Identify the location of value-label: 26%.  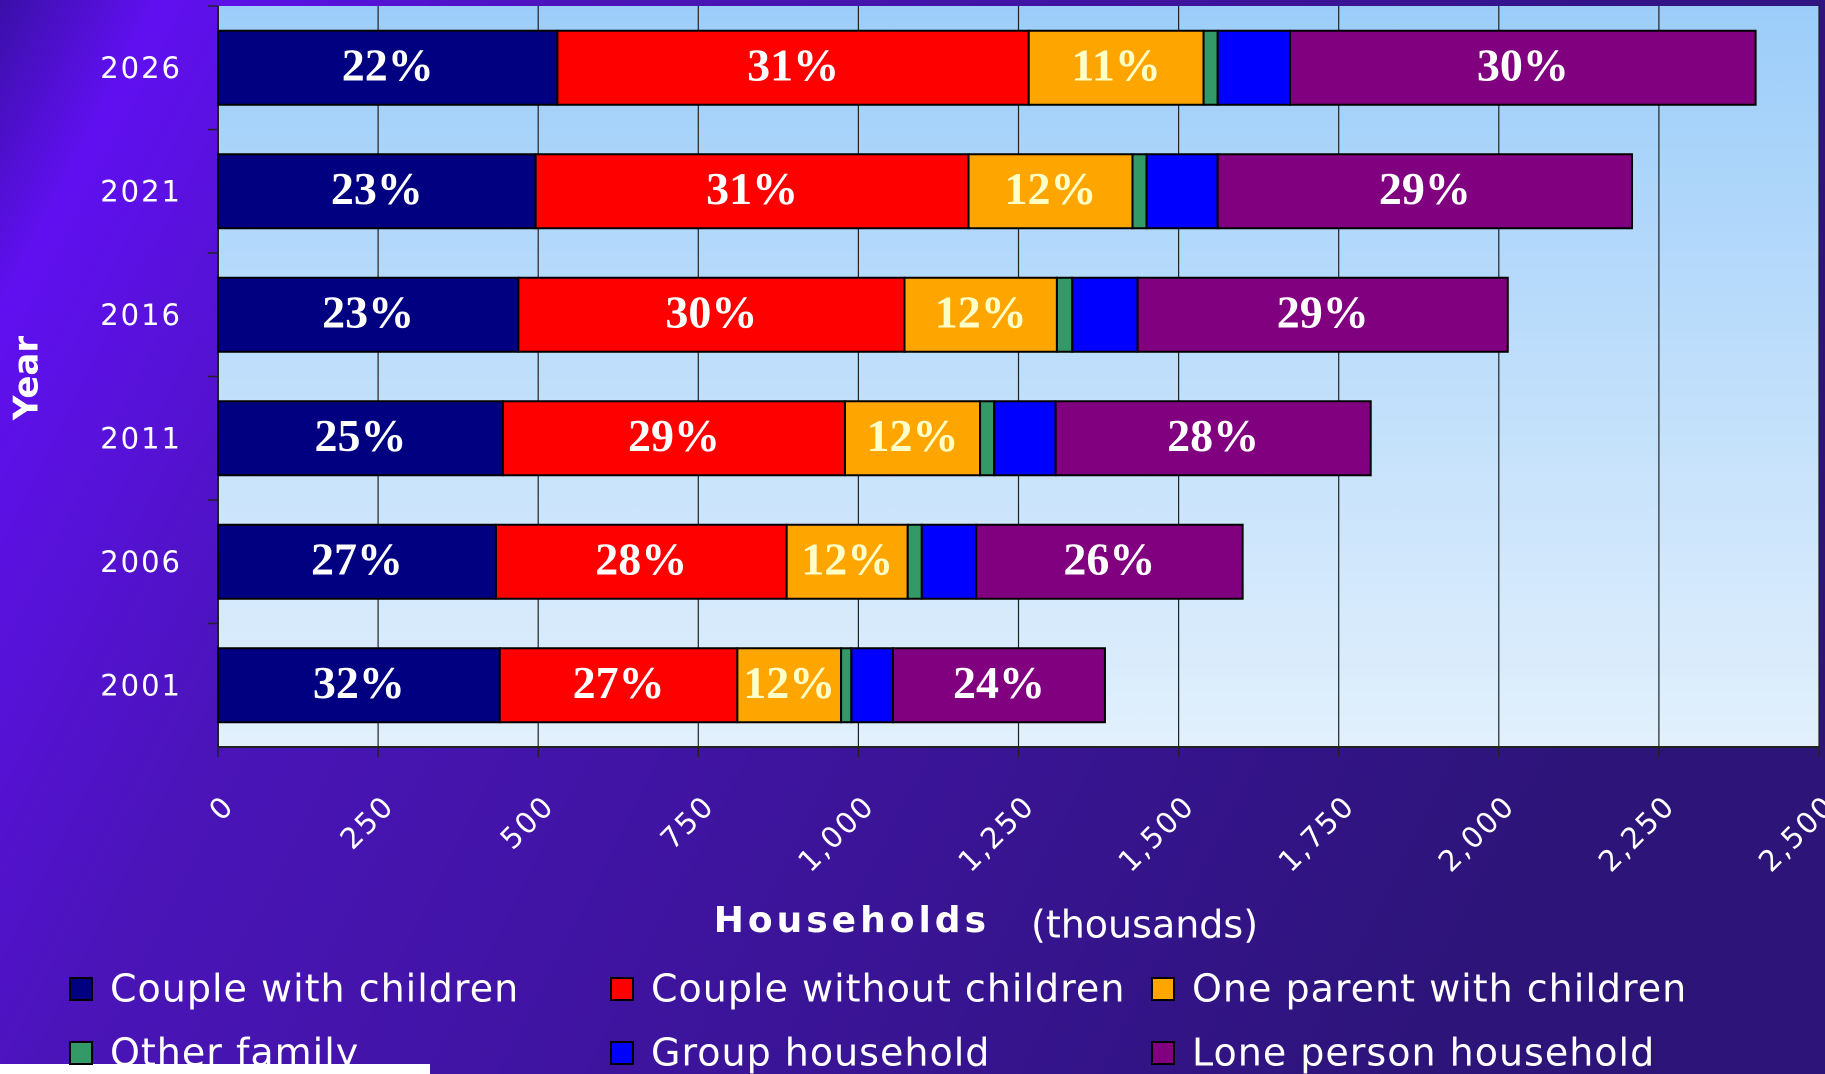
(1109, 558).